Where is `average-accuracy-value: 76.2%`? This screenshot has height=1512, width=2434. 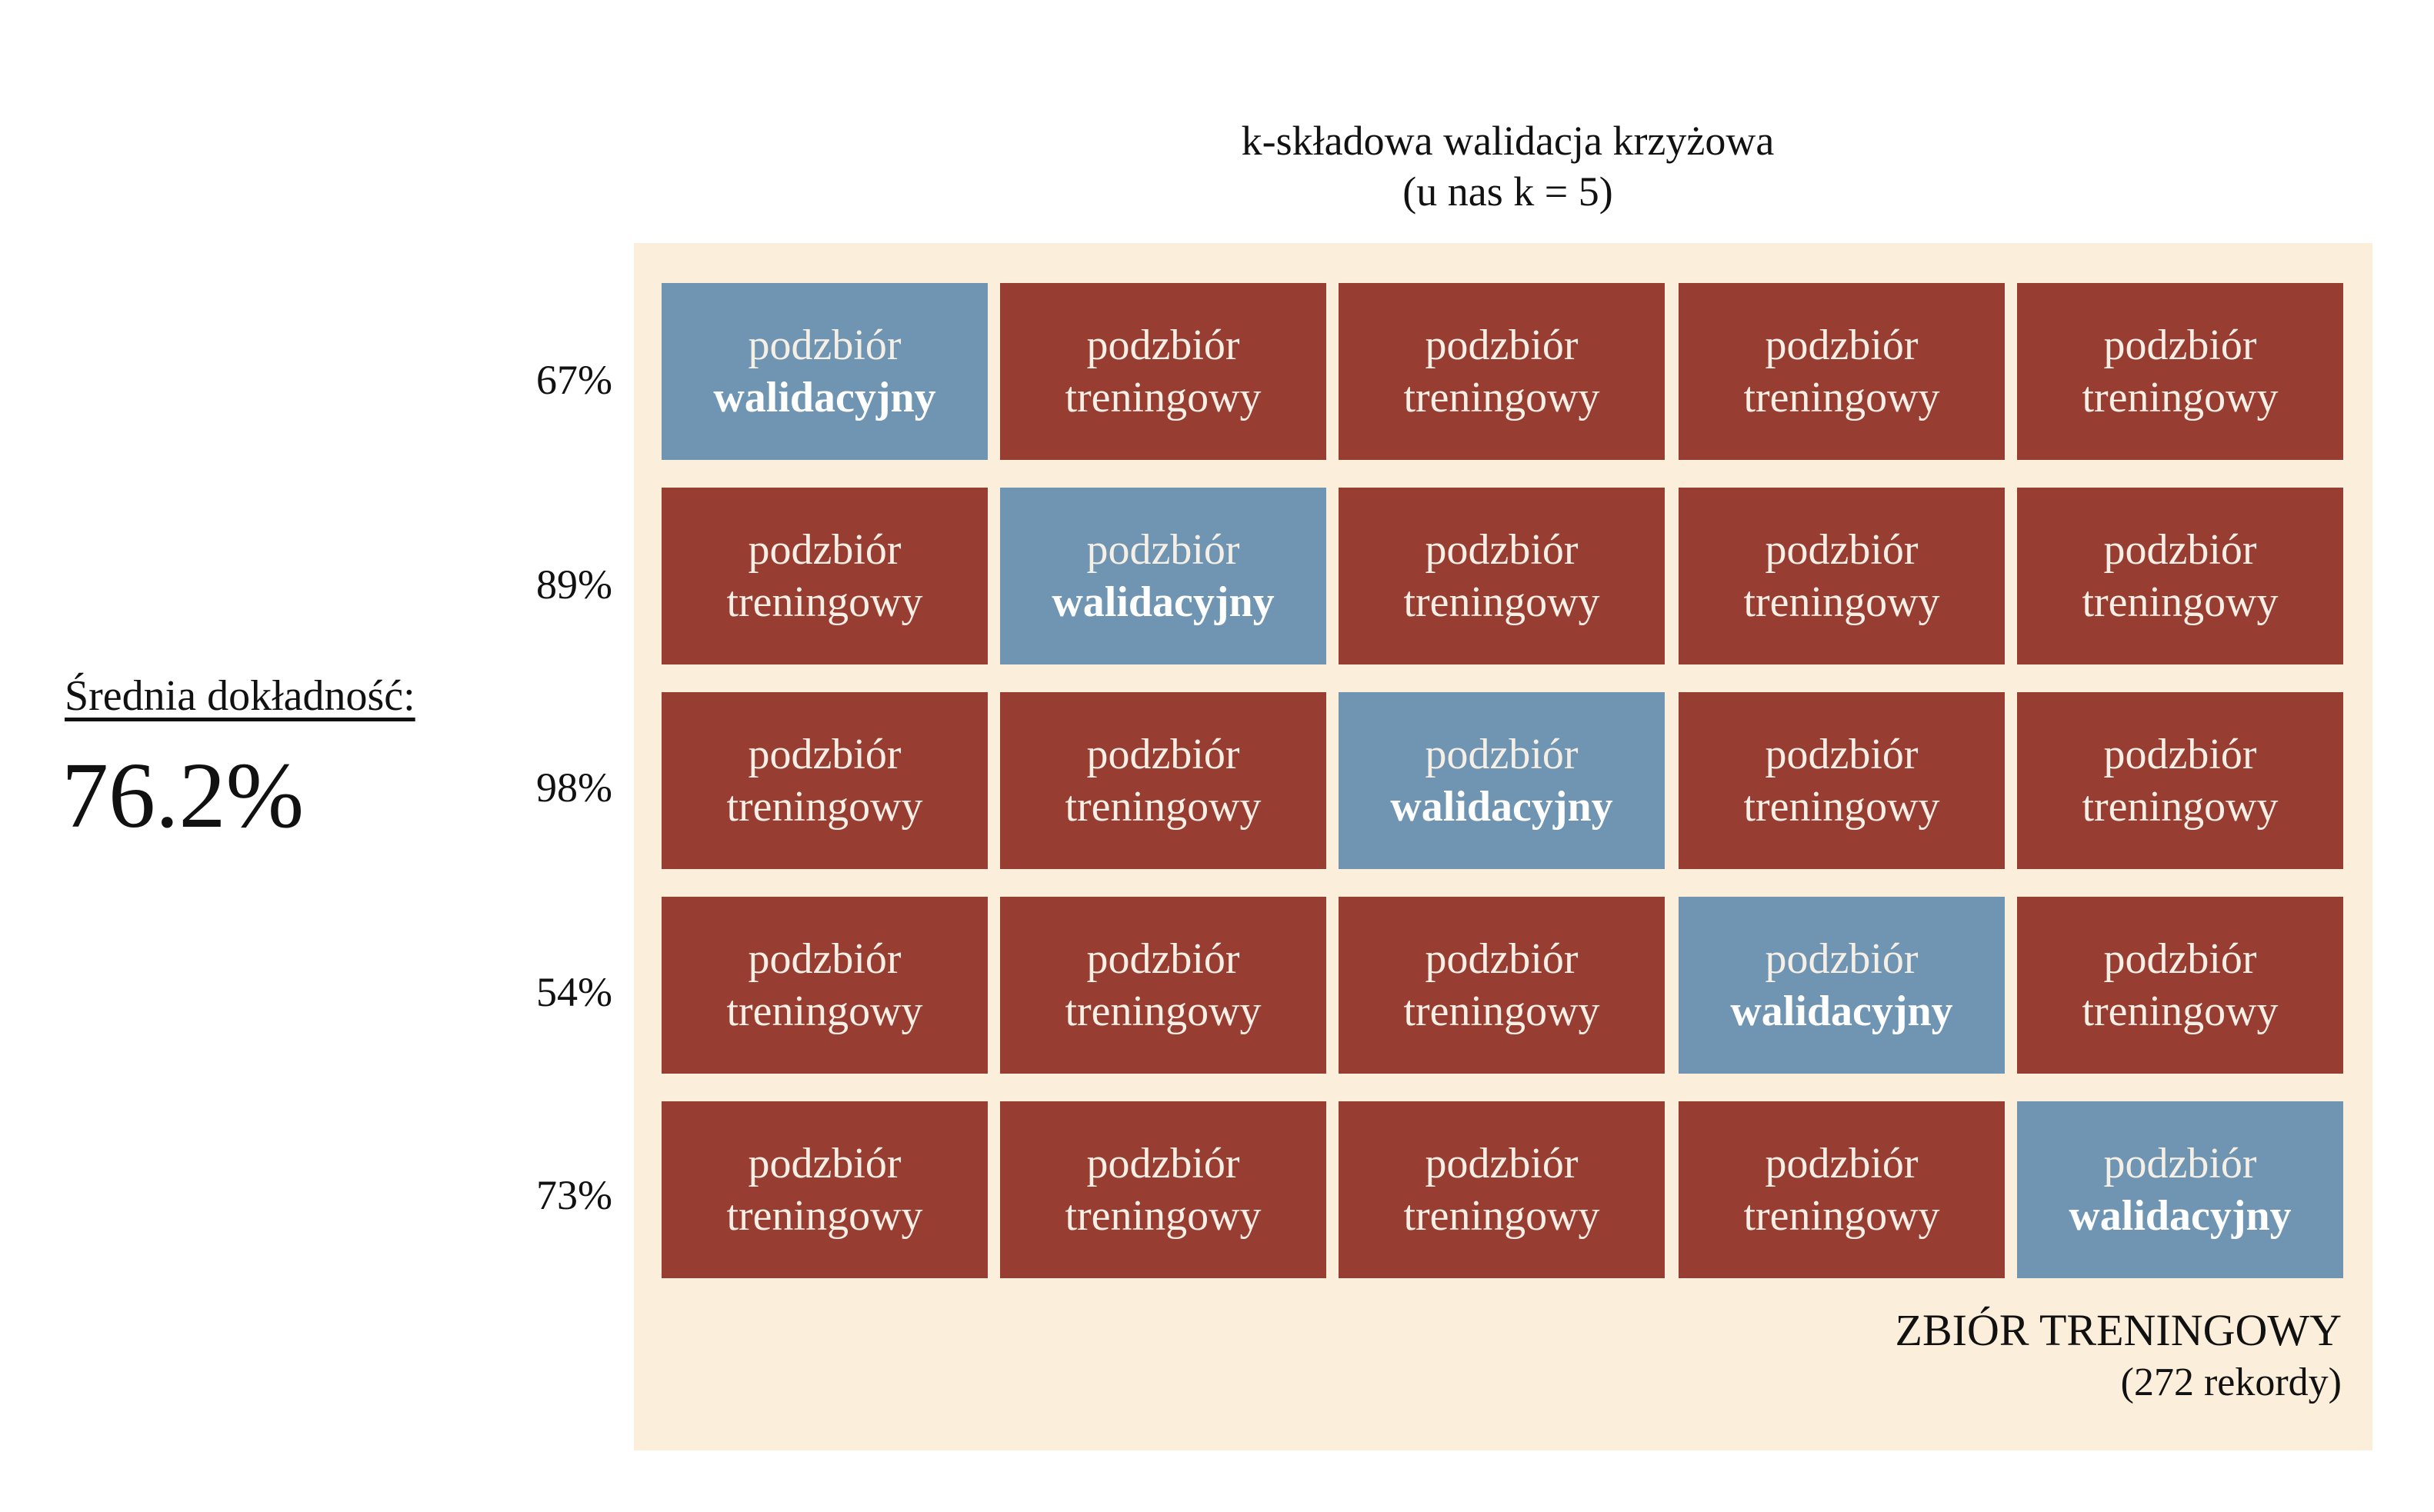 average-accuracy-value: 76.2% is located at coordinates (183, 796).